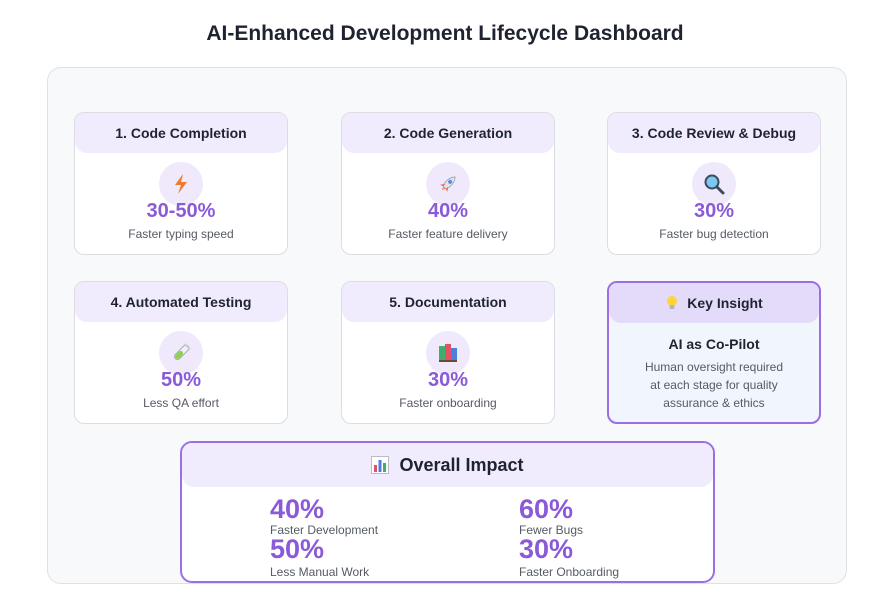 This screenshot has width=890, height=612. What do you see at coordinates (461, 464) in the screenshot?
I see `overall-title: Overall Impact` at bounding box center [461, 464].